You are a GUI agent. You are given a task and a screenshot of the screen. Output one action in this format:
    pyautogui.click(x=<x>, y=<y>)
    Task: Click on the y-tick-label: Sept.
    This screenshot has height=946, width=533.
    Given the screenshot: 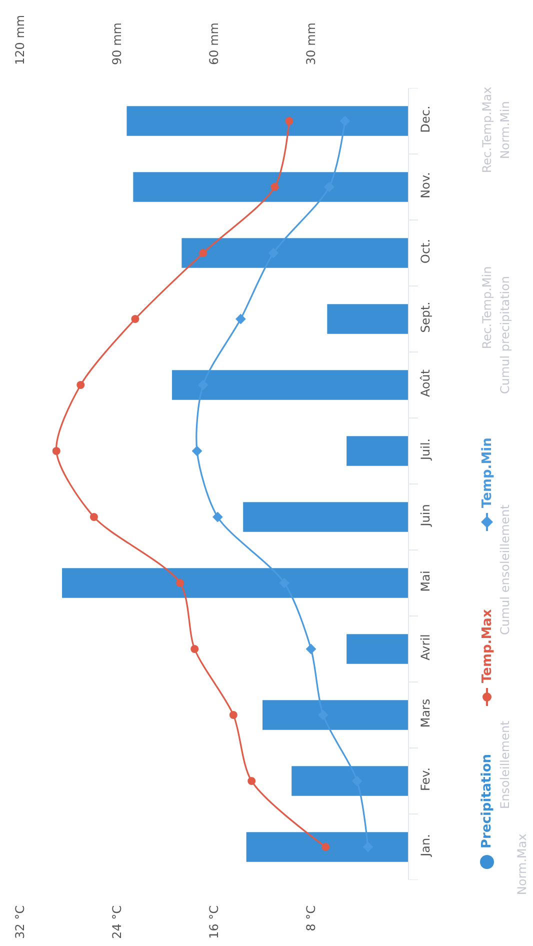 What is the action you would take?
    pyautogui.click(x=425, y=317)
    